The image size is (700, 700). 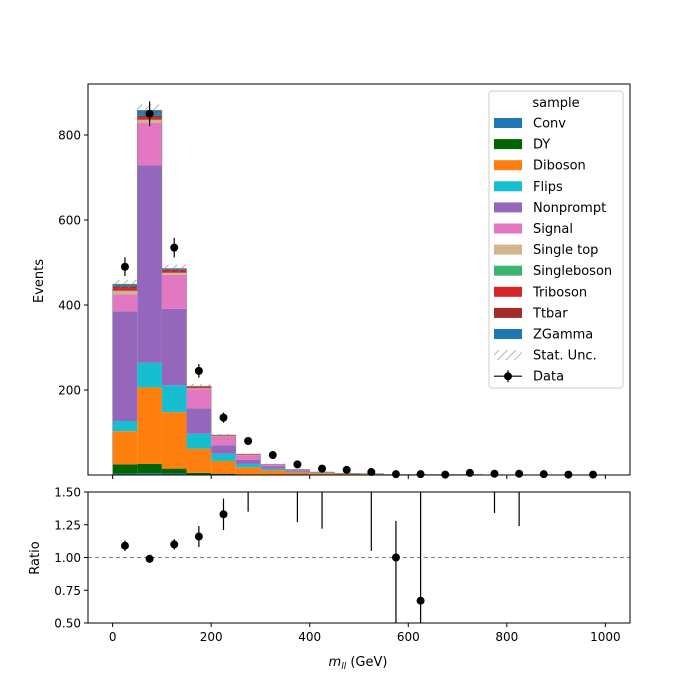 What do you see at coordinates (550, 313) in the screenshot?
I see `legend-label: Ttbar` at bounding box center [550, 313].